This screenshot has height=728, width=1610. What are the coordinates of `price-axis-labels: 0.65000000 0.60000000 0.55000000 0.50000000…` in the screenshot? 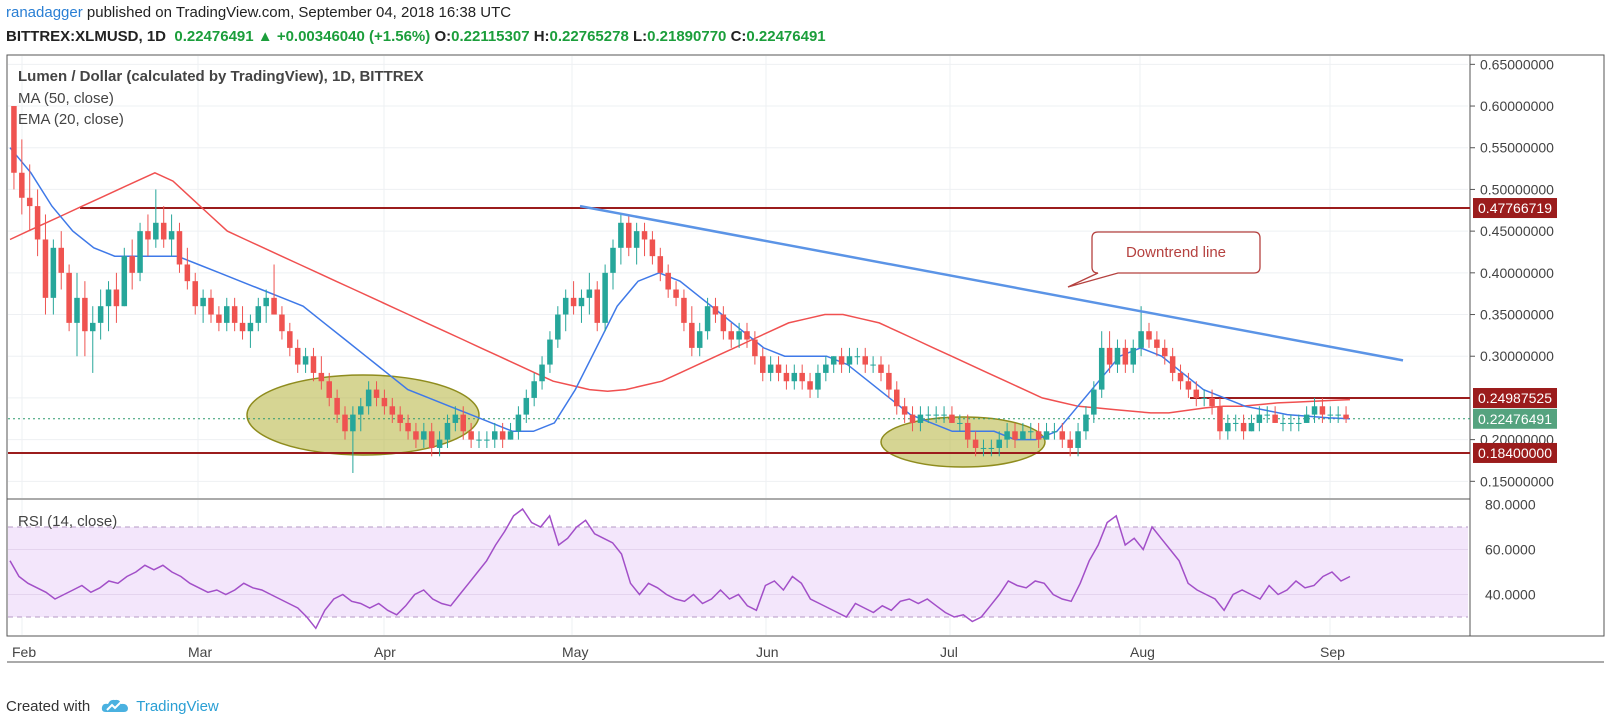 It's located at (1512, 272).